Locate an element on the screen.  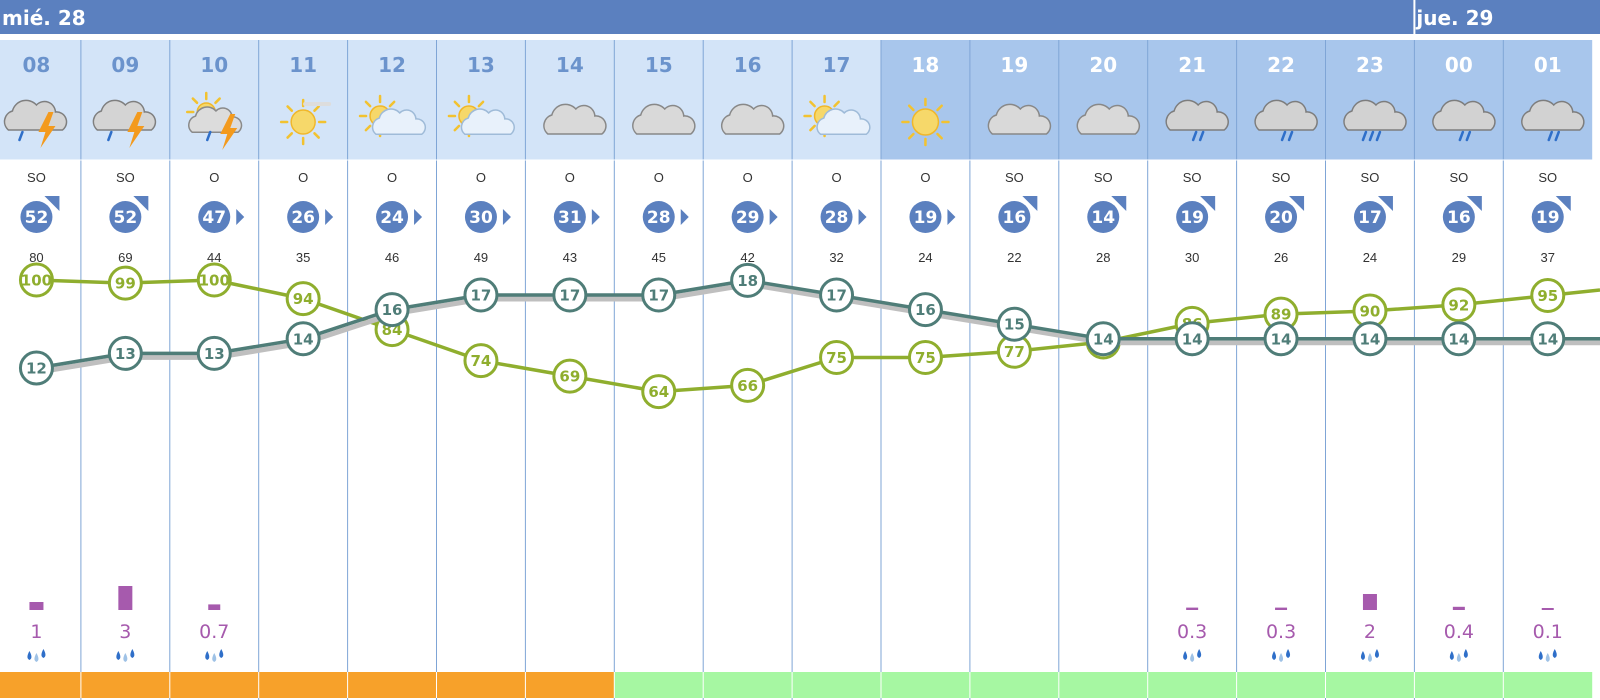
weather-icon-cloud is located at coordinates (1108, 119).